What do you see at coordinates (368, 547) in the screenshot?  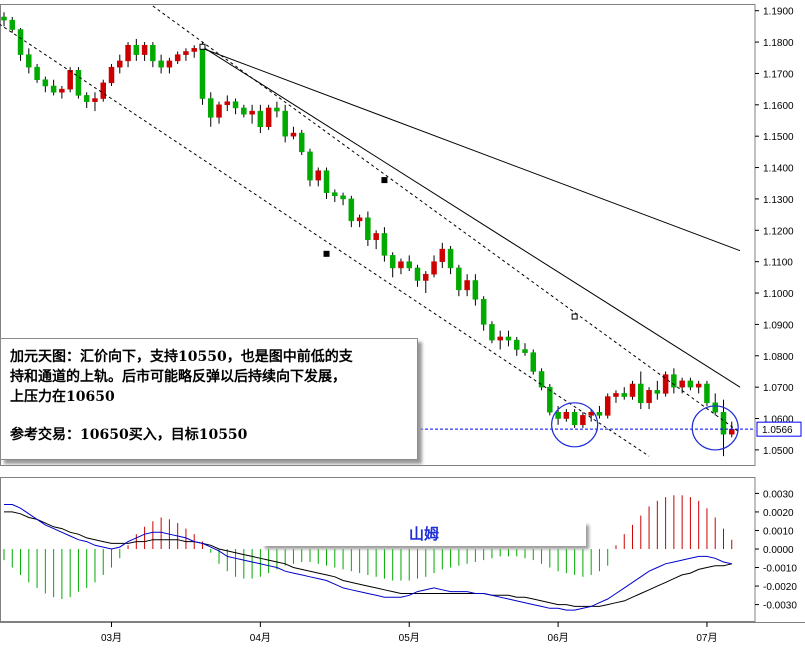 I see `macd-histogram` at bounding box center [368, 547].